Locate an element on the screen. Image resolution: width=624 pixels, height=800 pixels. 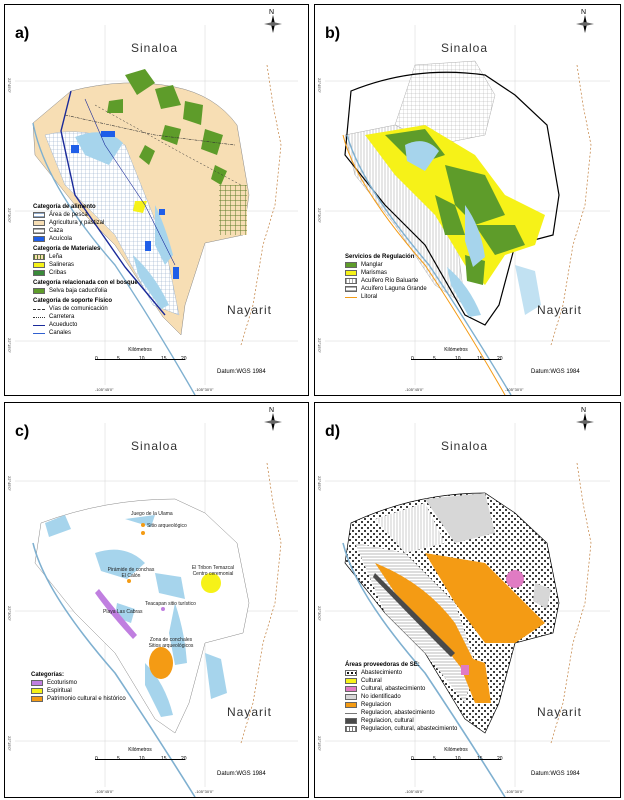
scale-bar-c: Kilómetros 0 5 10 15 20 is located at coordinates (141, 754).